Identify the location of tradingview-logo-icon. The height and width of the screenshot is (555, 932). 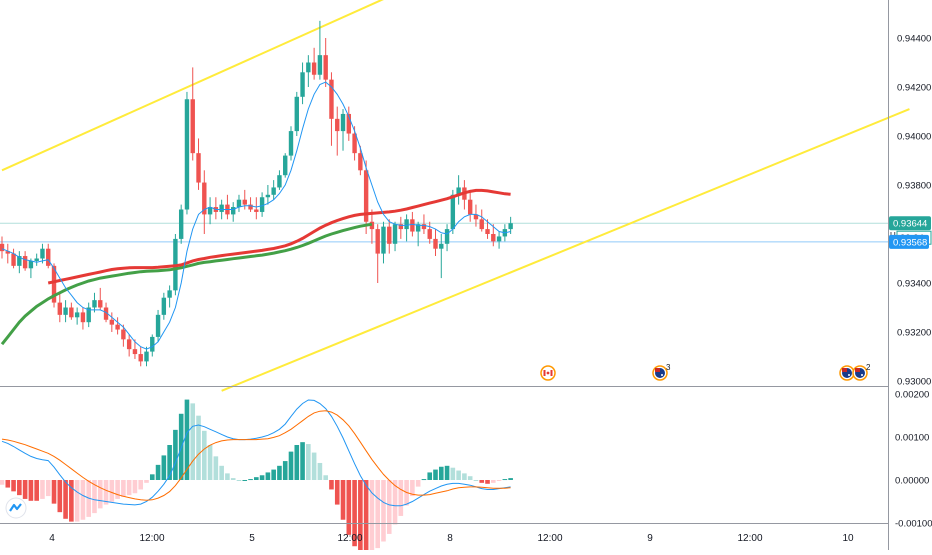
(16, 508).